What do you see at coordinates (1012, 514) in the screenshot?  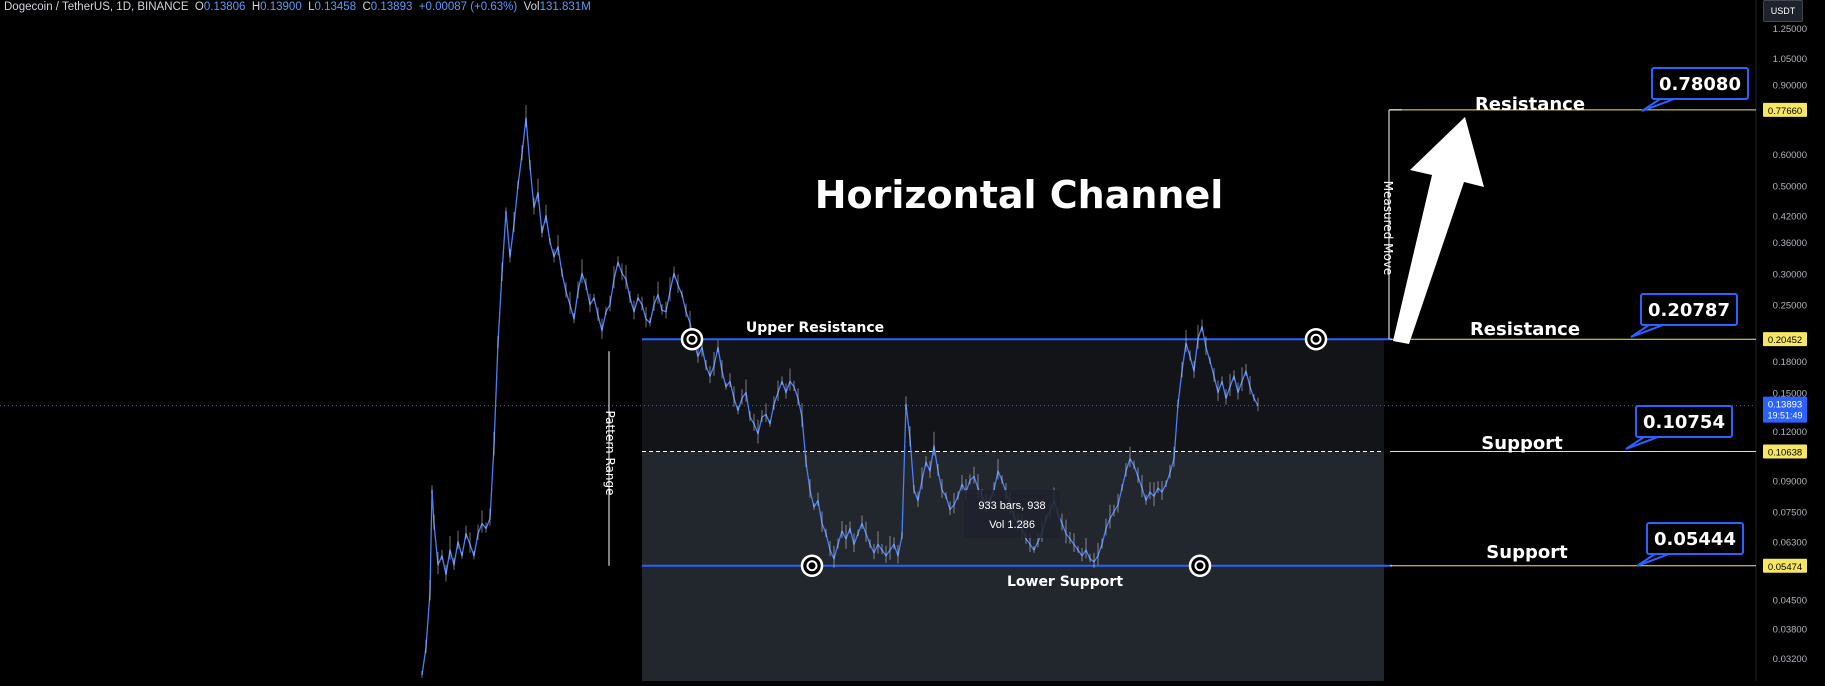 I see `range-info-box` at bounding box center [1012, 514].